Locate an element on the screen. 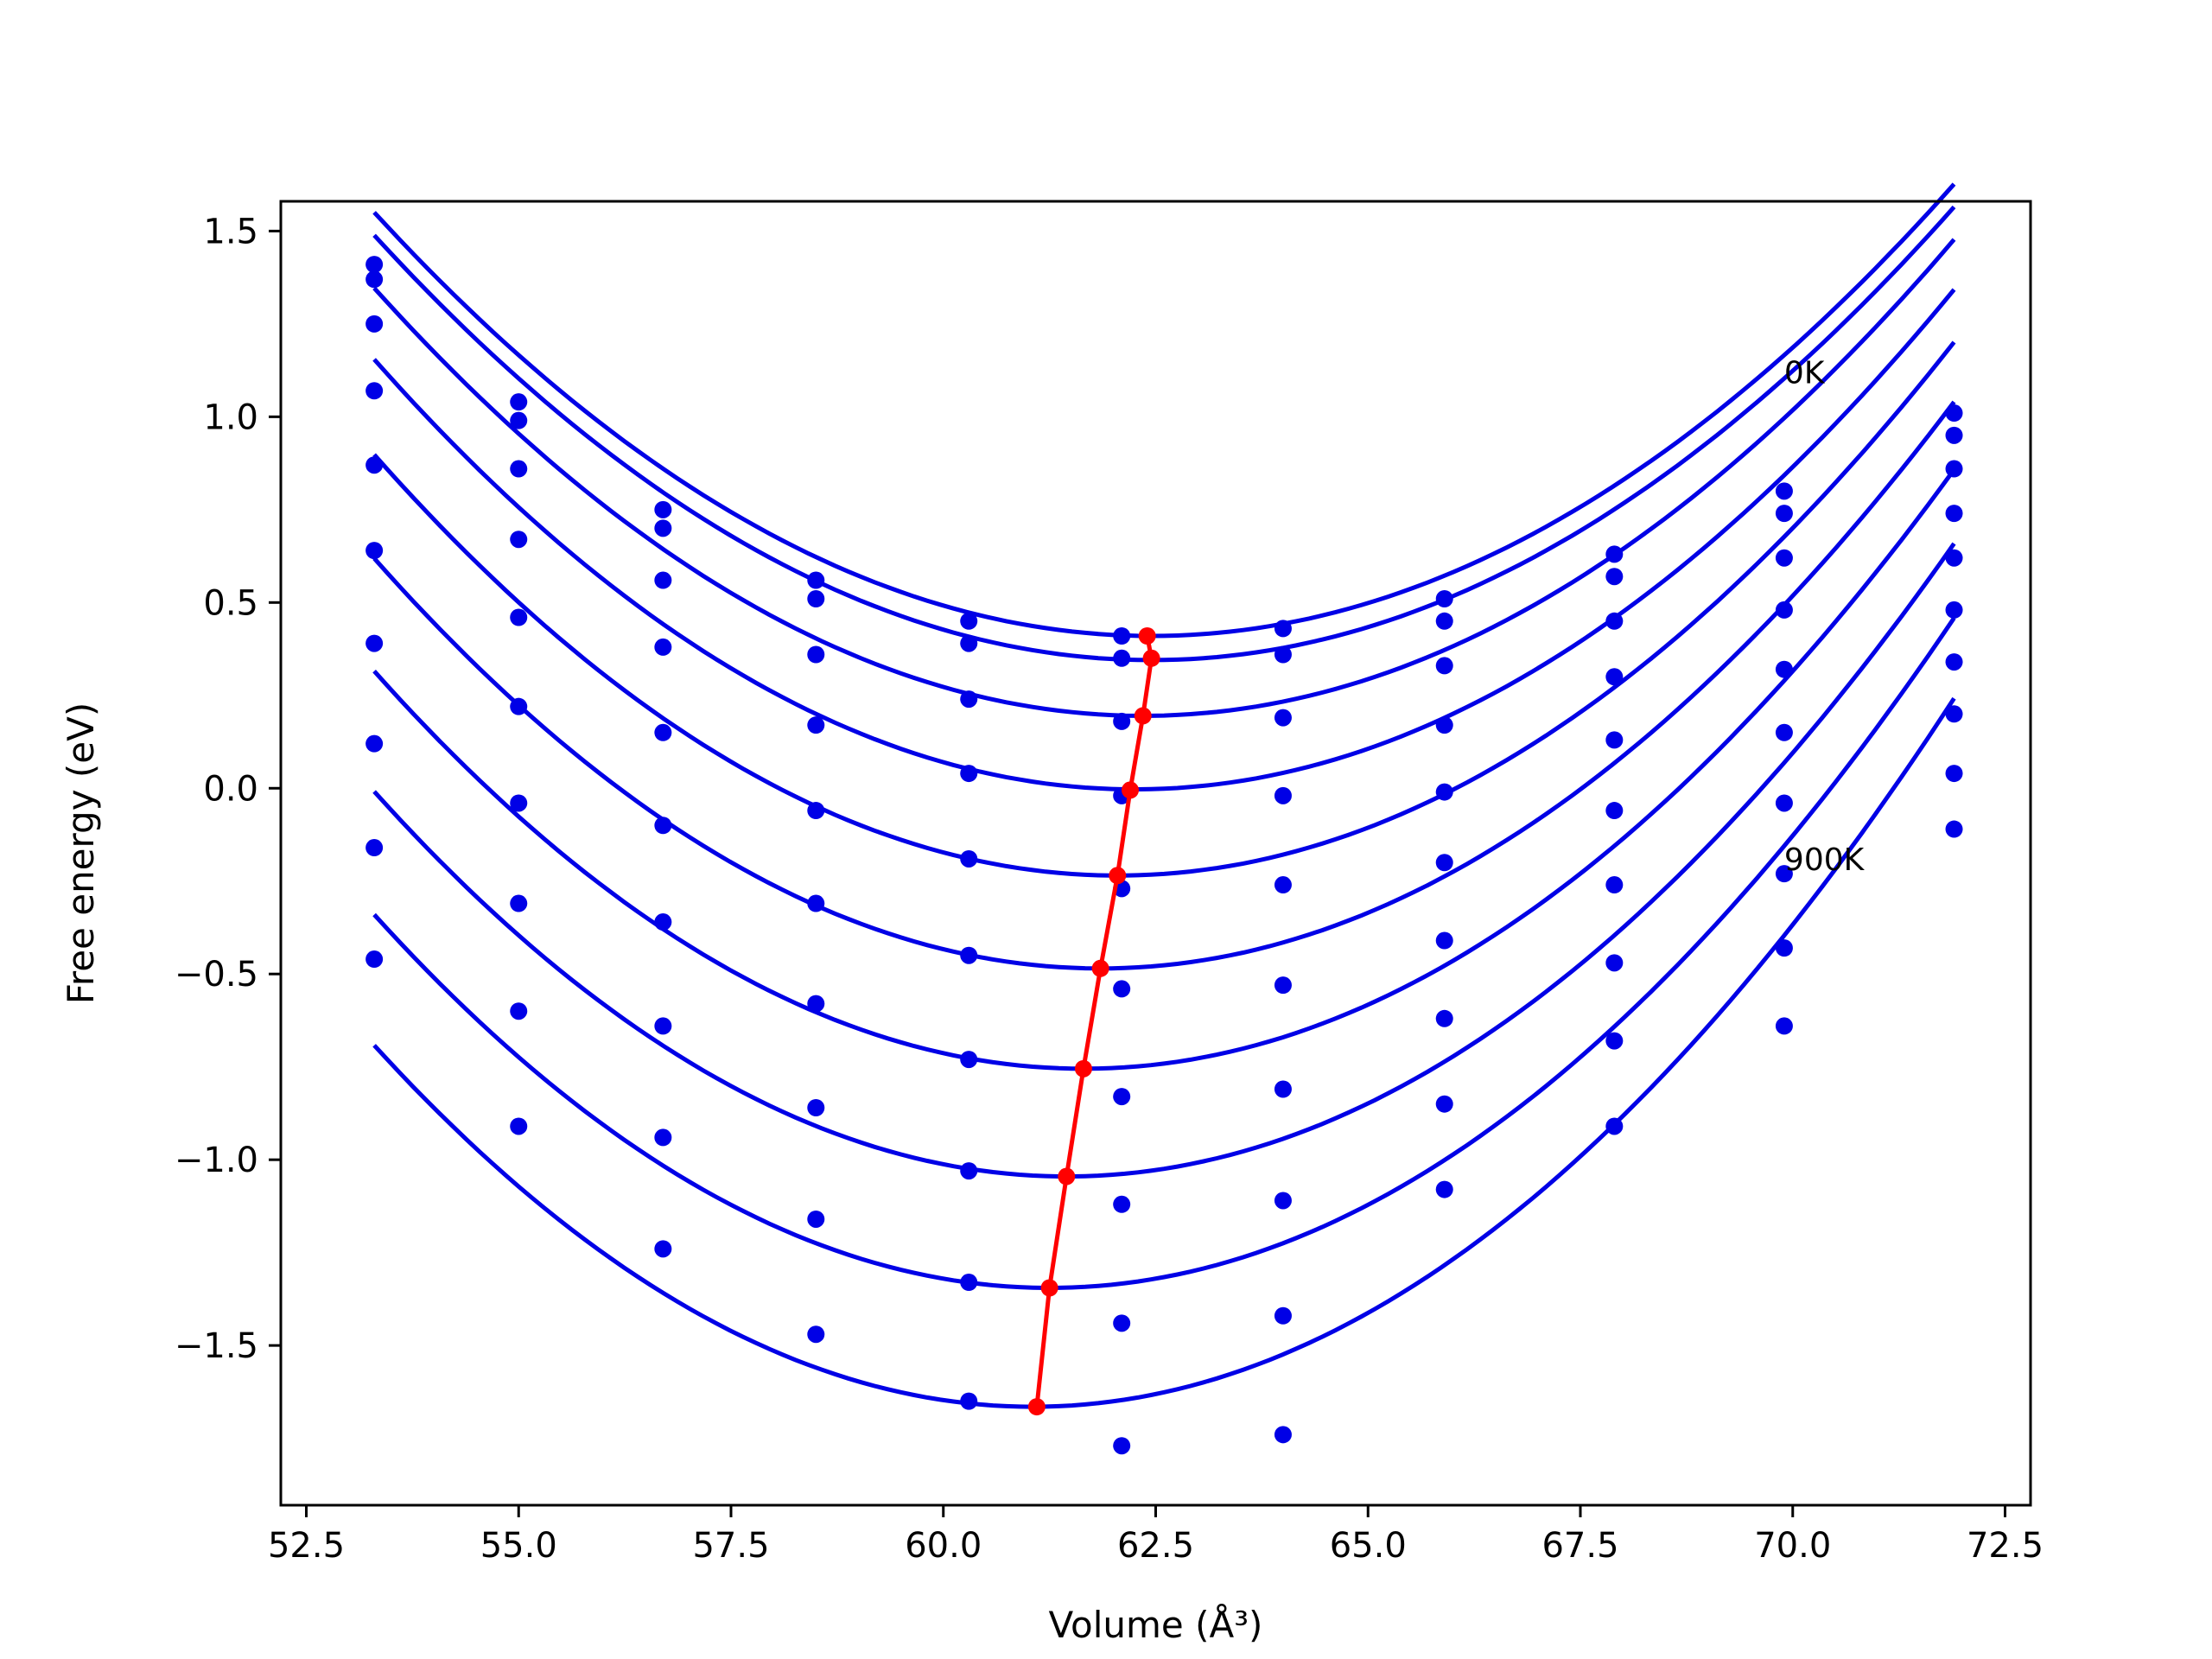 The height and width of the screenshot is (1659, 2212). y-tick-label: −1.0 is located at coordinates (216, 1160).